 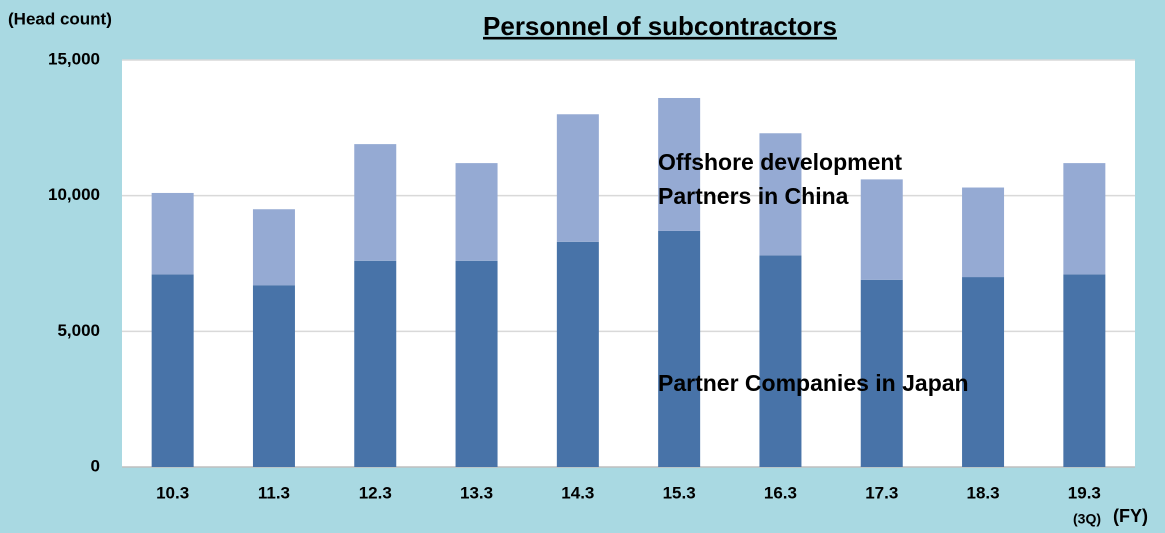 What do you see at coordinates (476, 492) in the screenshot?
I see `x-tick-label: 13.3` at bounding box center [476, 492].